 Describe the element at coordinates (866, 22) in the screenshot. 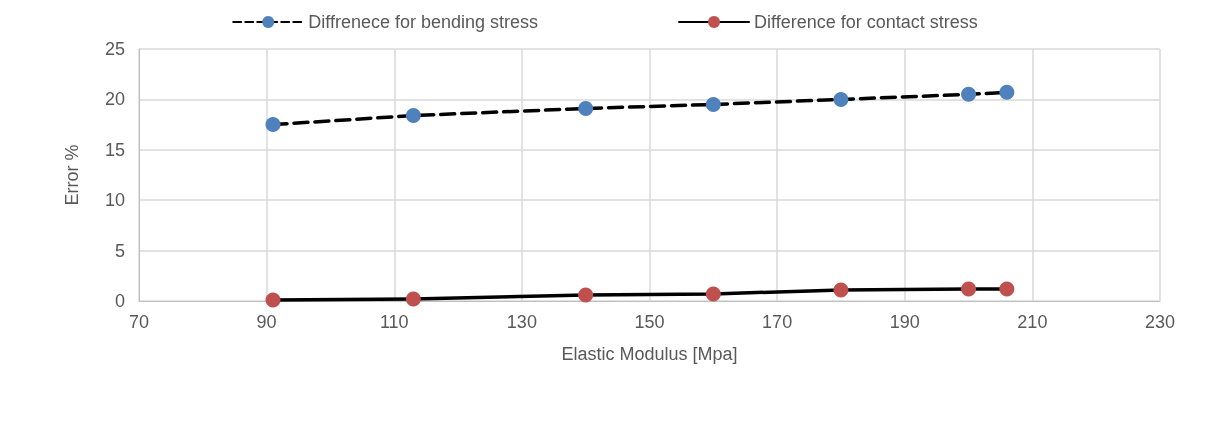

I see `legend-label: Difference for contact stress` at that location.